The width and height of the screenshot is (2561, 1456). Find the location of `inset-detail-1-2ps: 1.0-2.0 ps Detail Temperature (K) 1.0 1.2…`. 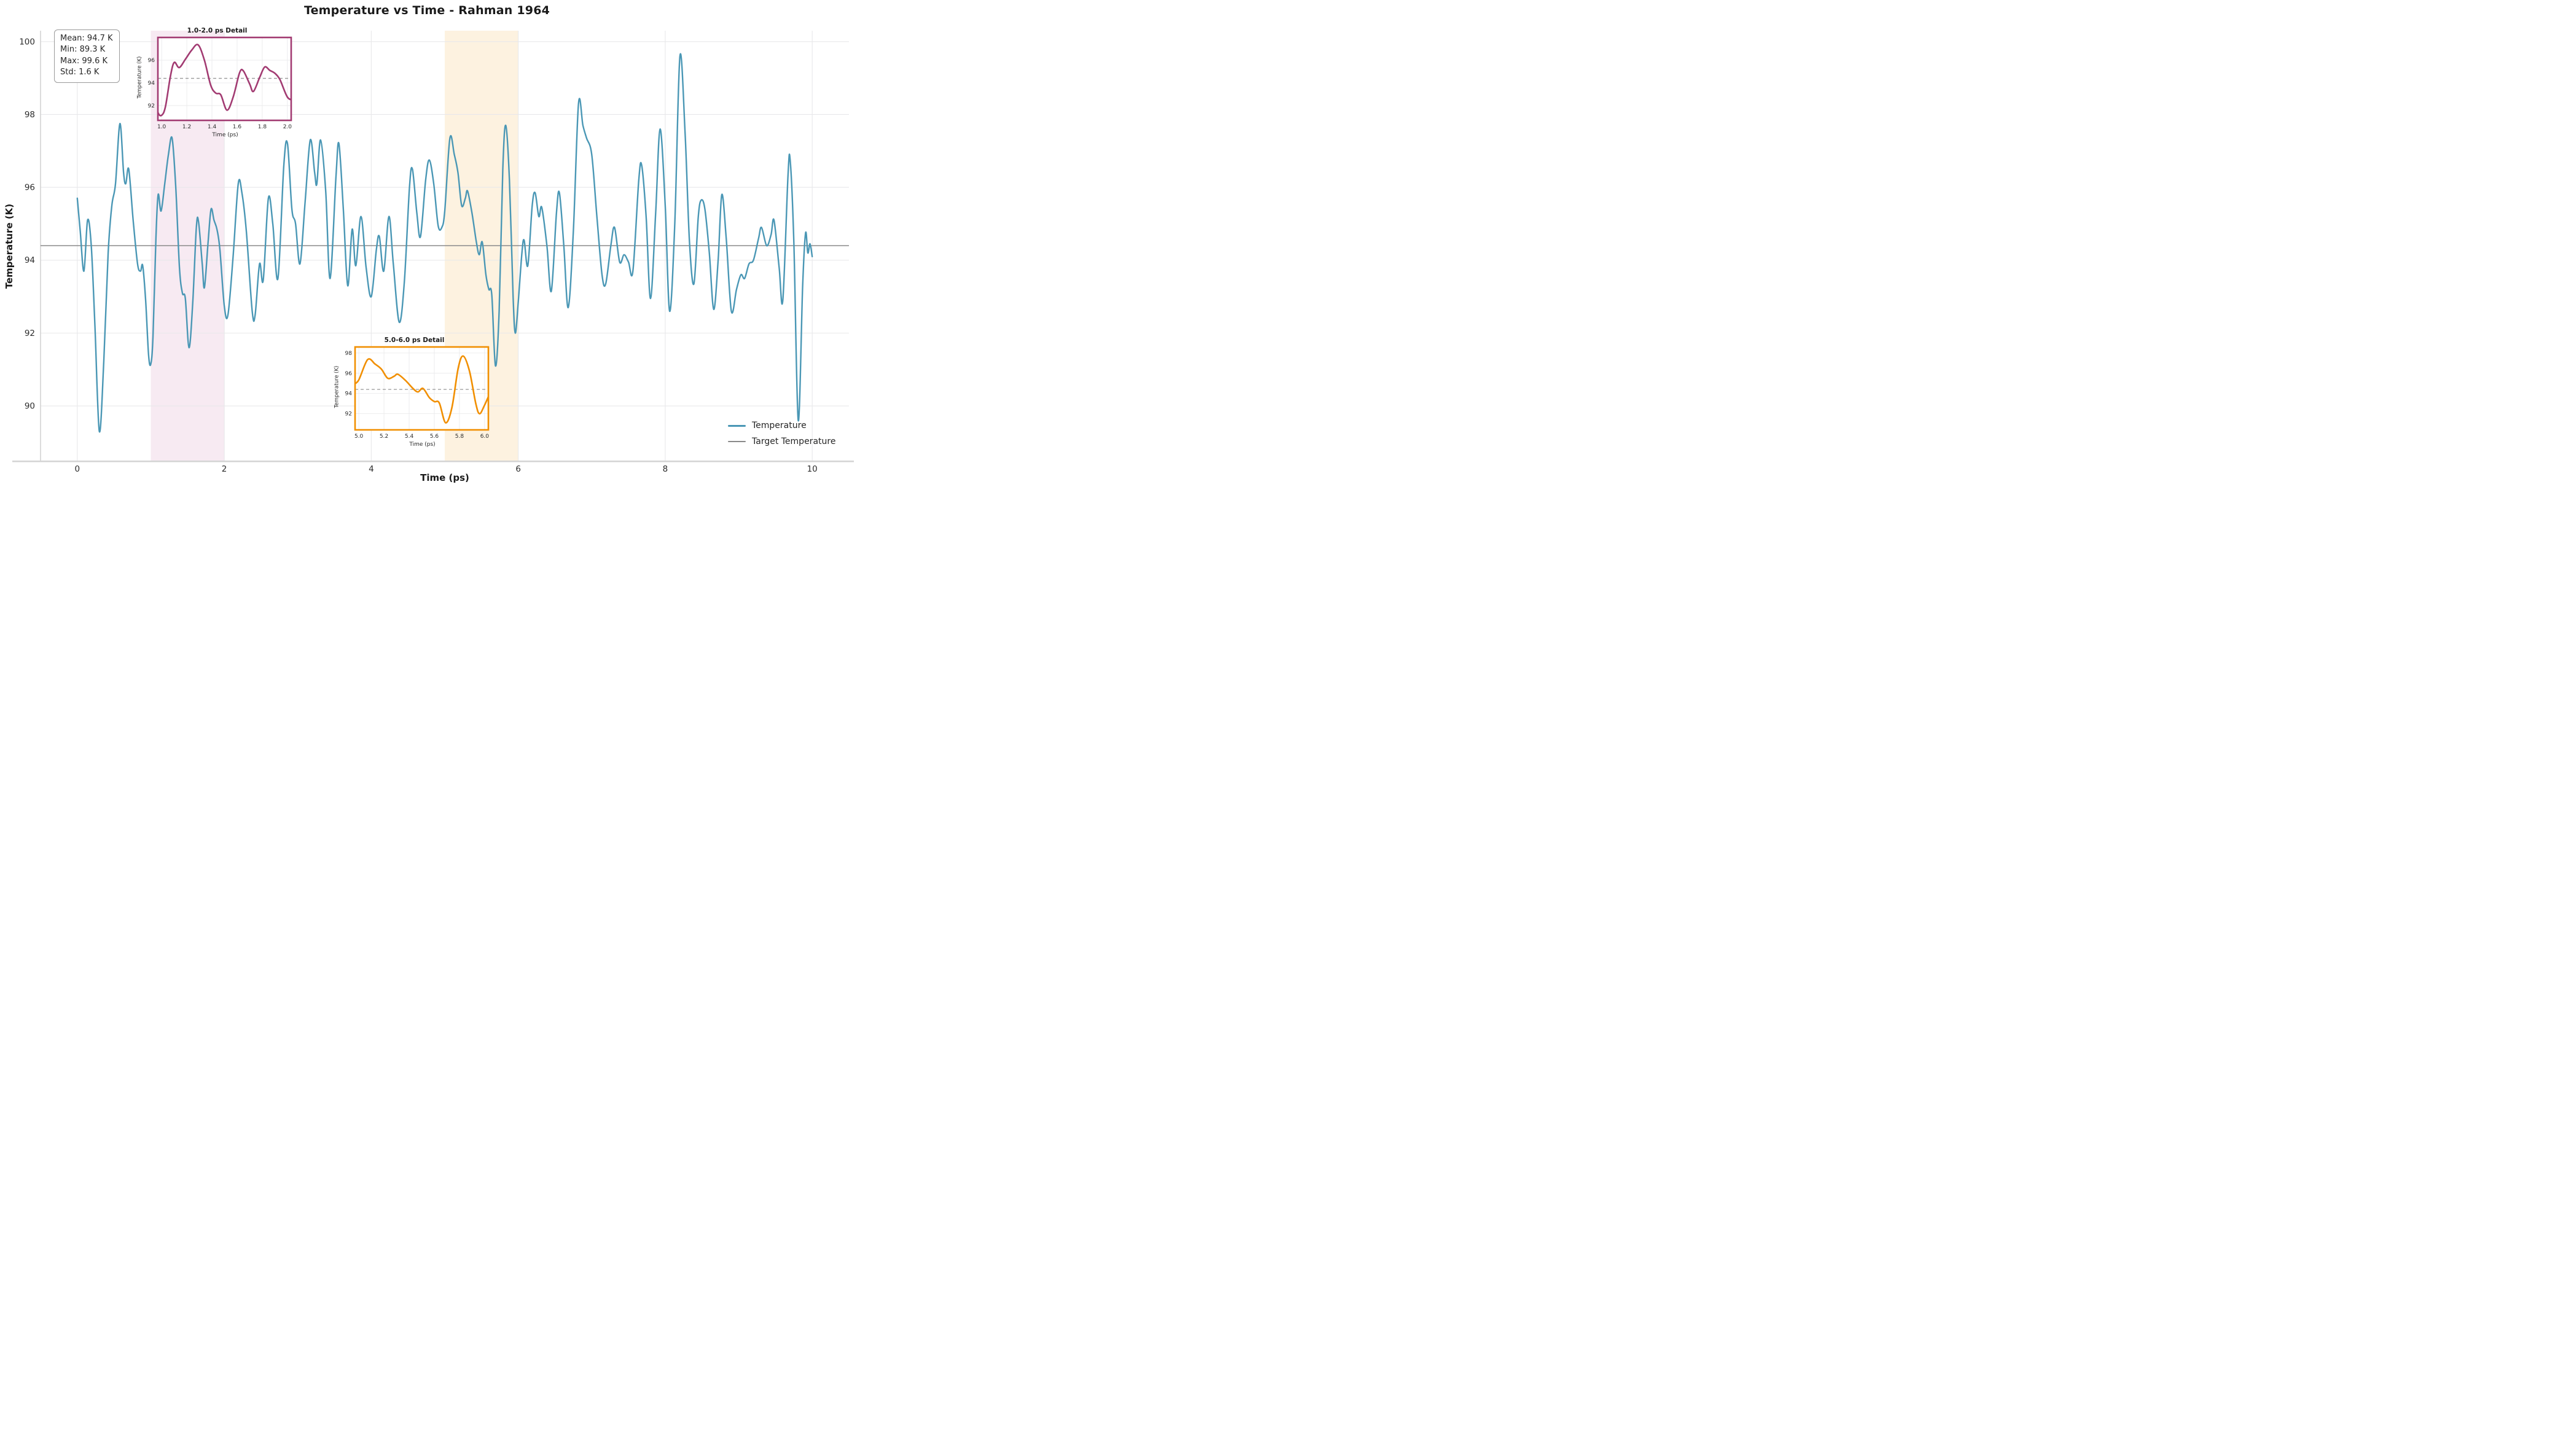

inset-detail-1-2ps: 1.0-2.0 ps Detail Temperature (K) 1.0 1.2… is located at coordinates (212, 82).